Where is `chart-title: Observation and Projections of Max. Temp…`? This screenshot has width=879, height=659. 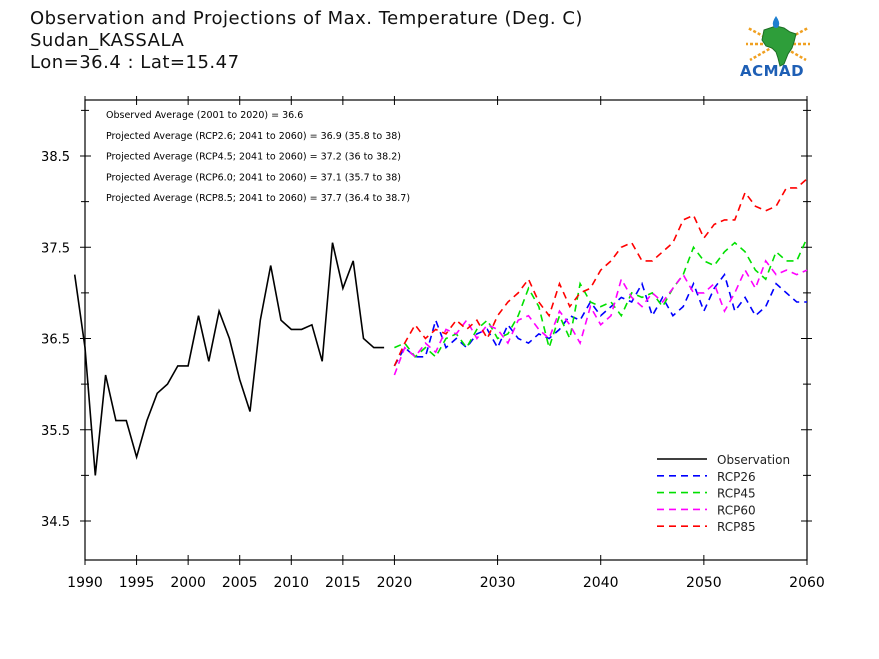 chart-title: Observation and Projections of Max. Temp… is located at coordinates (306, 18).